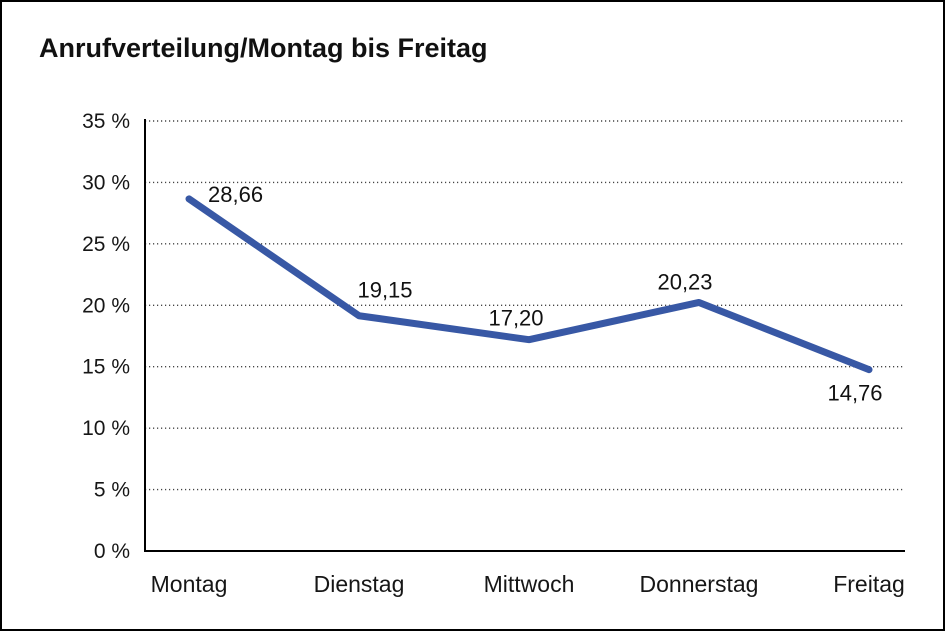 This screenshot has width=945, height=631. What do you see at coordinates (699, 584) in the screenshot?
I see `x-category-label: Donnerstag` at bounding box center [699, 584].